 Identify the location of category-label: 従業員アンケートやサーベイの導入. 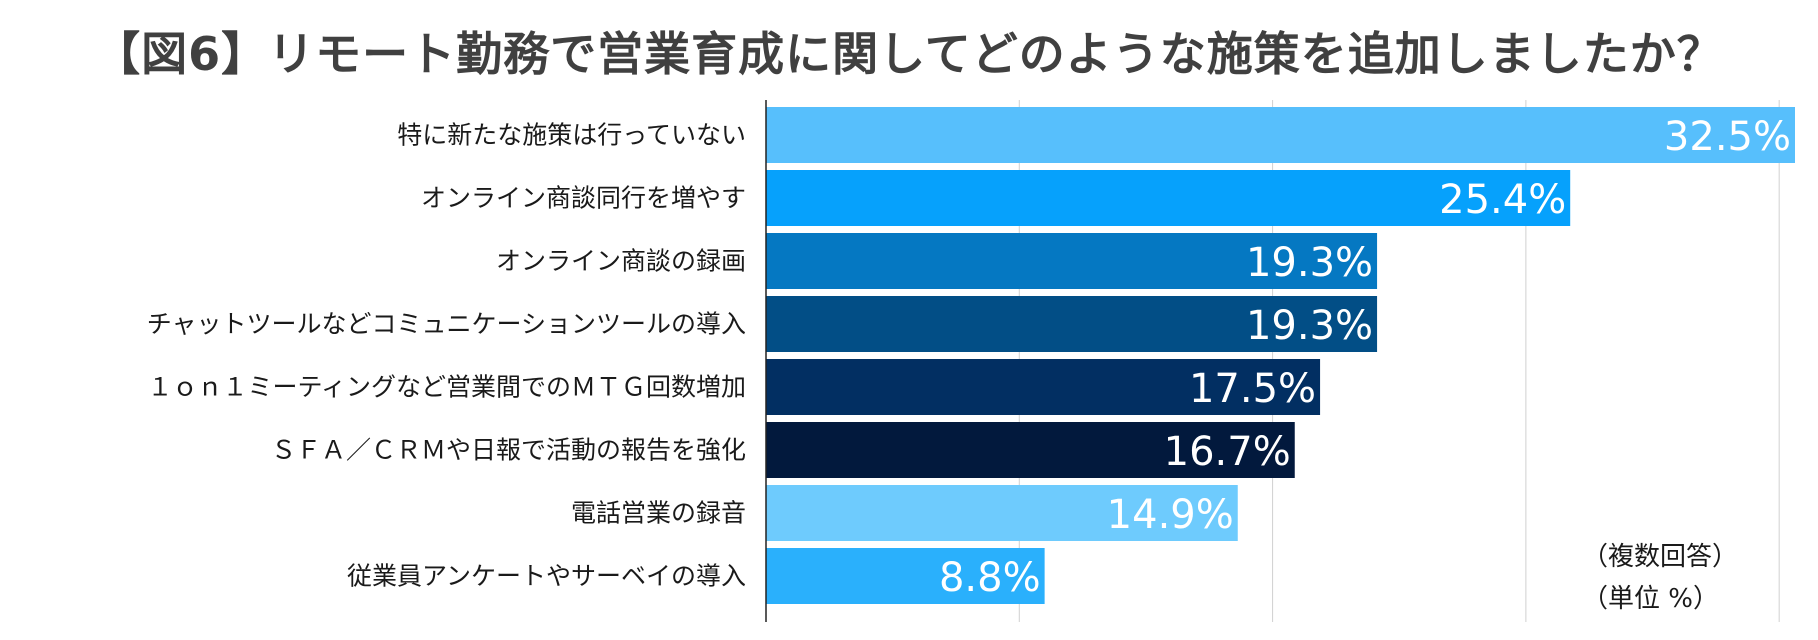
(546, 576).